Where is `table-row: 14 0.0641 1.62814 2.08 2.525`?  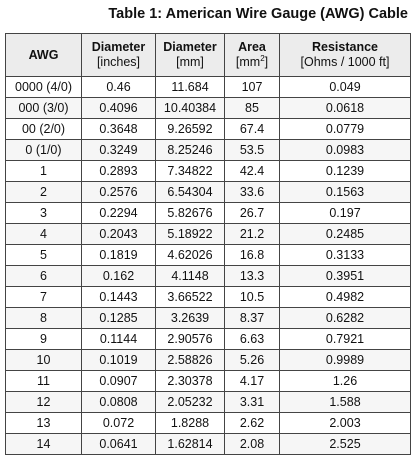 table-row: 14 0.0641 1.62814 2.08 2.525 is located at coordinates (208, 444).